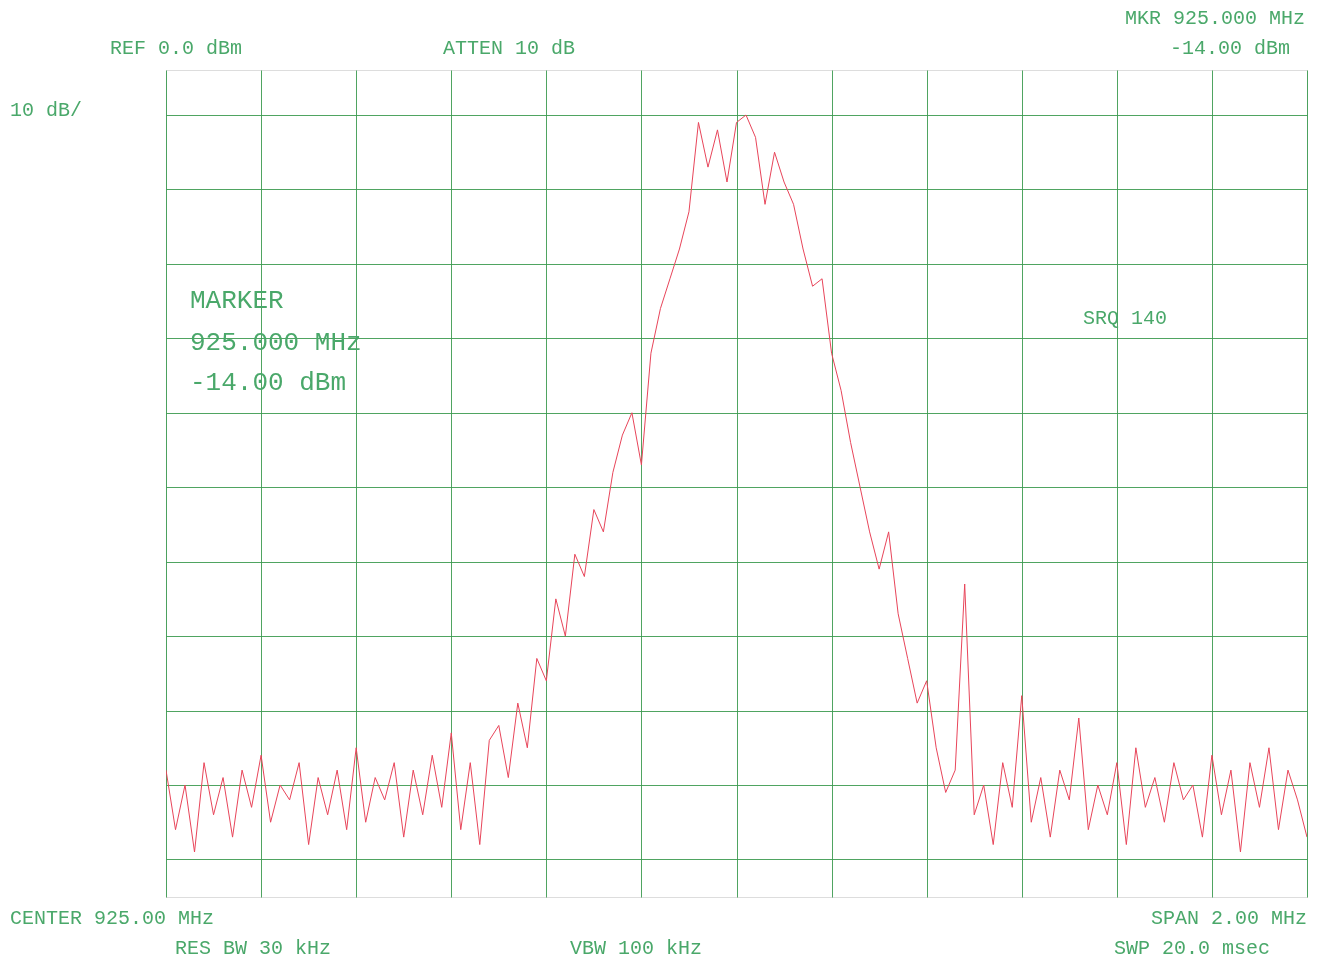  What do you see at coordinates (509, 48) in the screenshot?
I see `text: ATTEN 10 dB` at bounding box center [509, 48].